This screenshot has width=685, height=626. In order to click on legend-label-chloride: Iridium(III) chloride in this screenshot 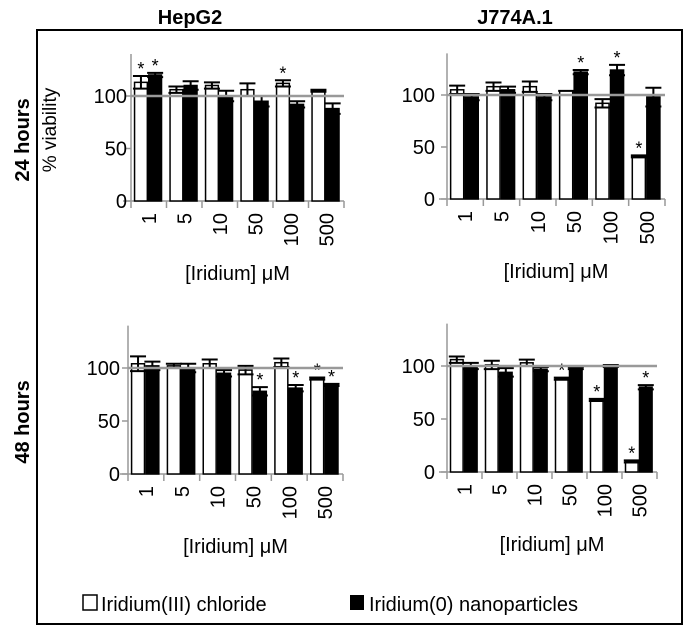, I will do `click(184, 605)`.